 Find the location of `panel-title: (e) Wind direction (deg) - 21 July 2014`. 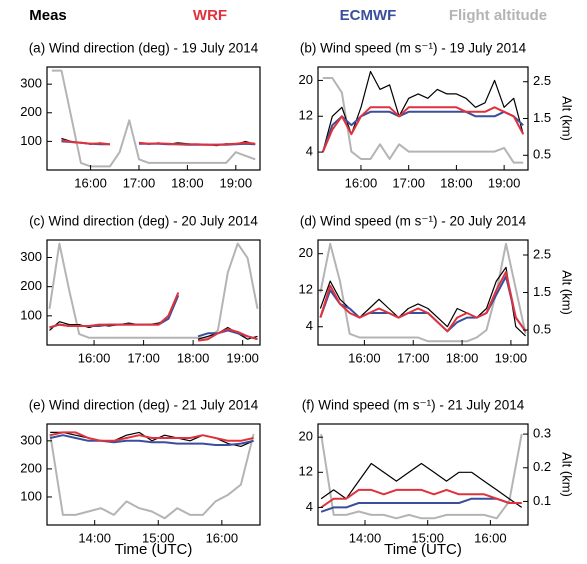

panel-title: (e) Wind direction (deg) - 21 July 2014 is located at coordinates (144, 405).